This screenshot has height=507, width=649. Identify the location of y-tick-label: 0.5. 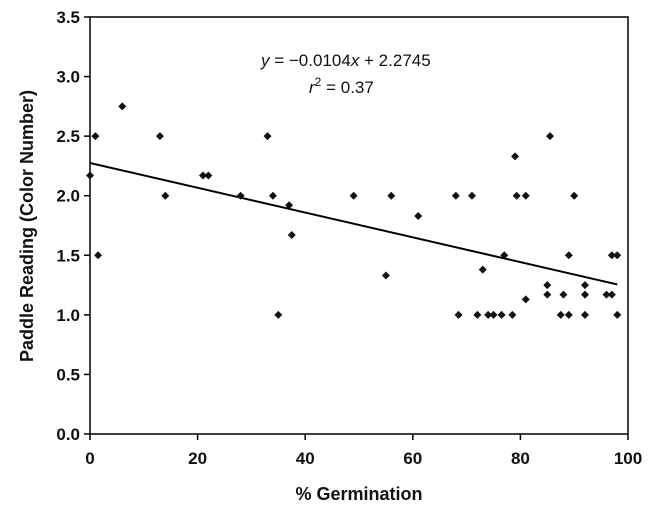
(68, 374).